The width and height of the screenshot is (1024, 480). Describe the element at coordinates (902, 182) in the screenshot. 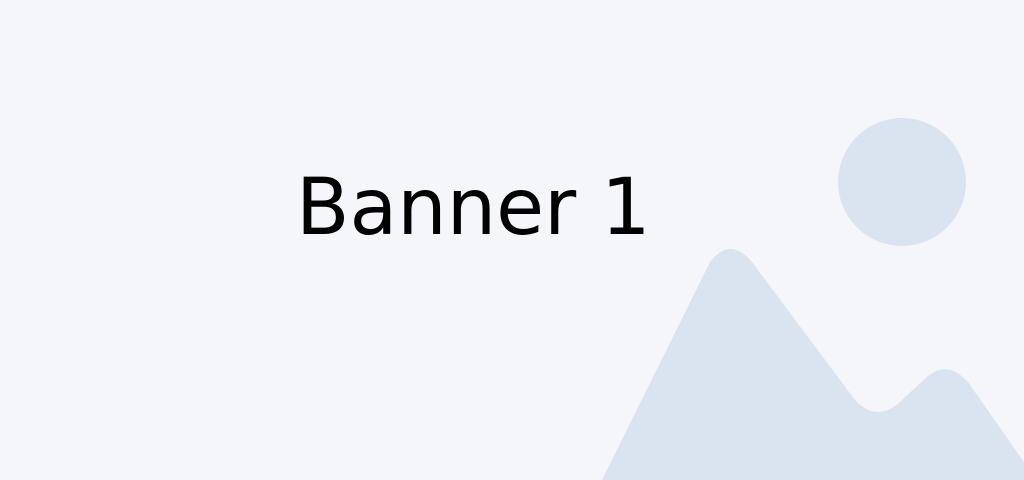

I see `sun-circle` at that location.